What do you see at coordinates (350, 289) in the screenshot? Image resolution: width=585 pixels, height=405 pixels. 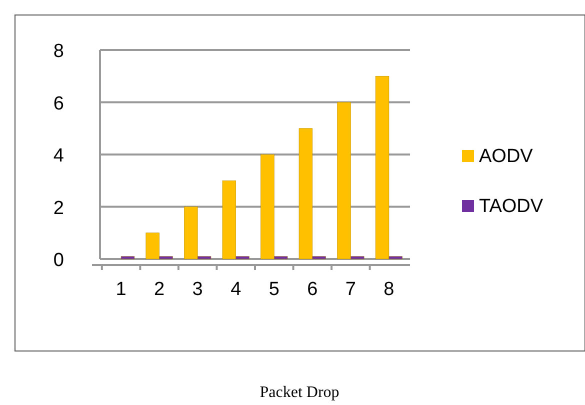 I see `x-tick-label: 7` at bounding box center [350, 289].